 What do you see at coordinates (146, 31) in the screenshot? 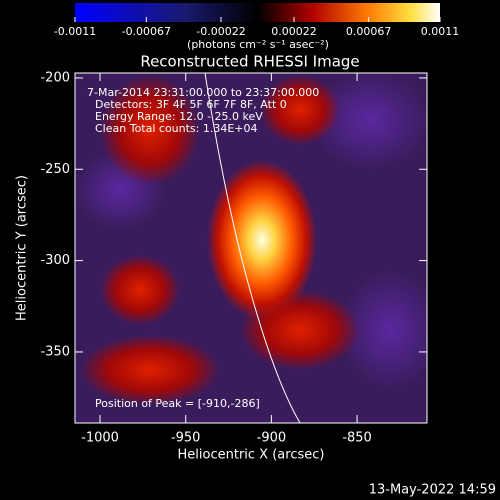
I see `colorbar-tick-label: -0.00067` at bounding box center [146, 31].